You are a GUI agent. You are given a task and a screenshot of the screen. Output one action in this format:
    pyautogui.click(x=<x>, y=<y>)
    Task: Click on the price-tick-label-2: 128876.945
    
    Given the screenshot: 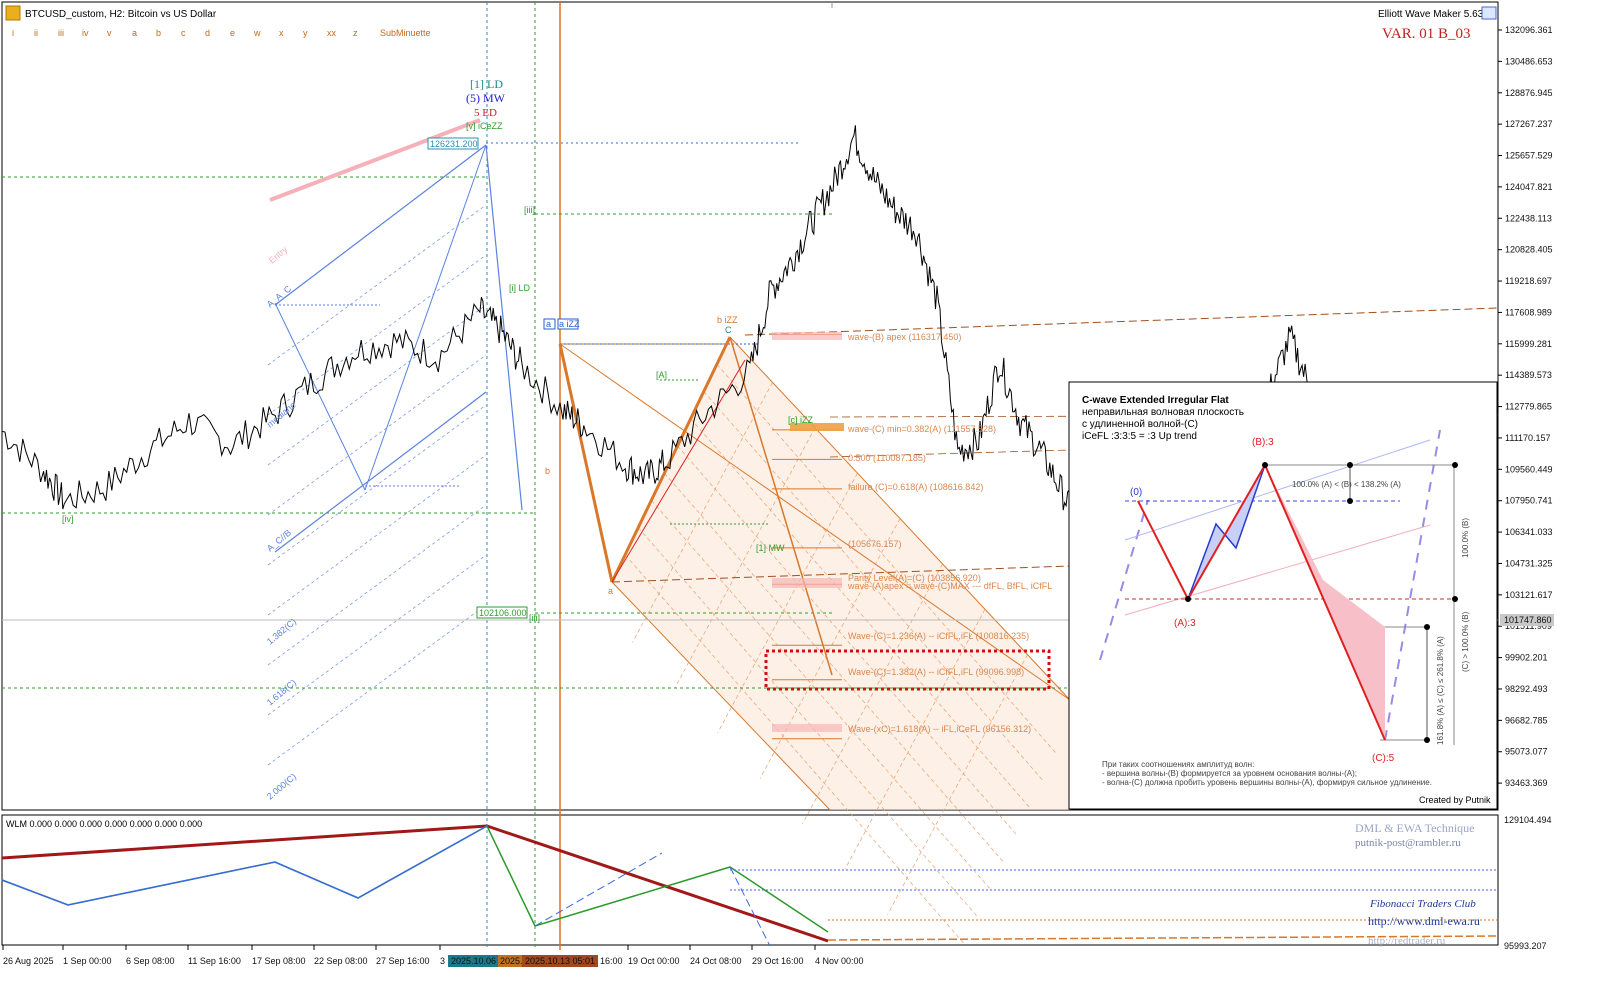 What is the action you would take?
    pyautogui.click(x=1529, y=93)
    